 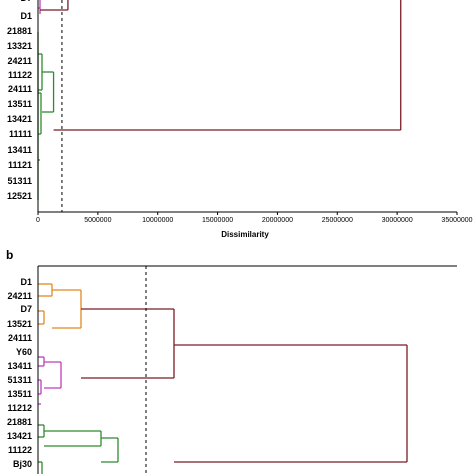 I want to click on leaf-label-b: Bj30, so click(x=22, y=464).